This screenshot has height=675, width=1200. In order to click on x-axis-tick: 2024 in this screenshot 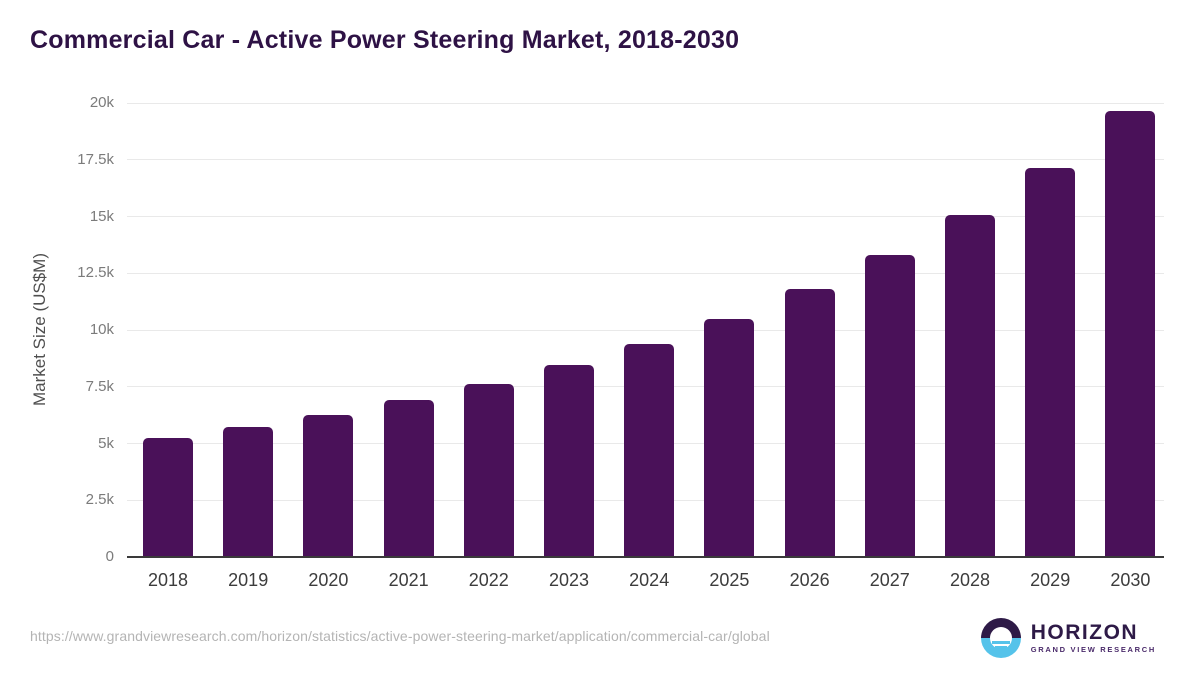, I will do `click(649, 580)`.